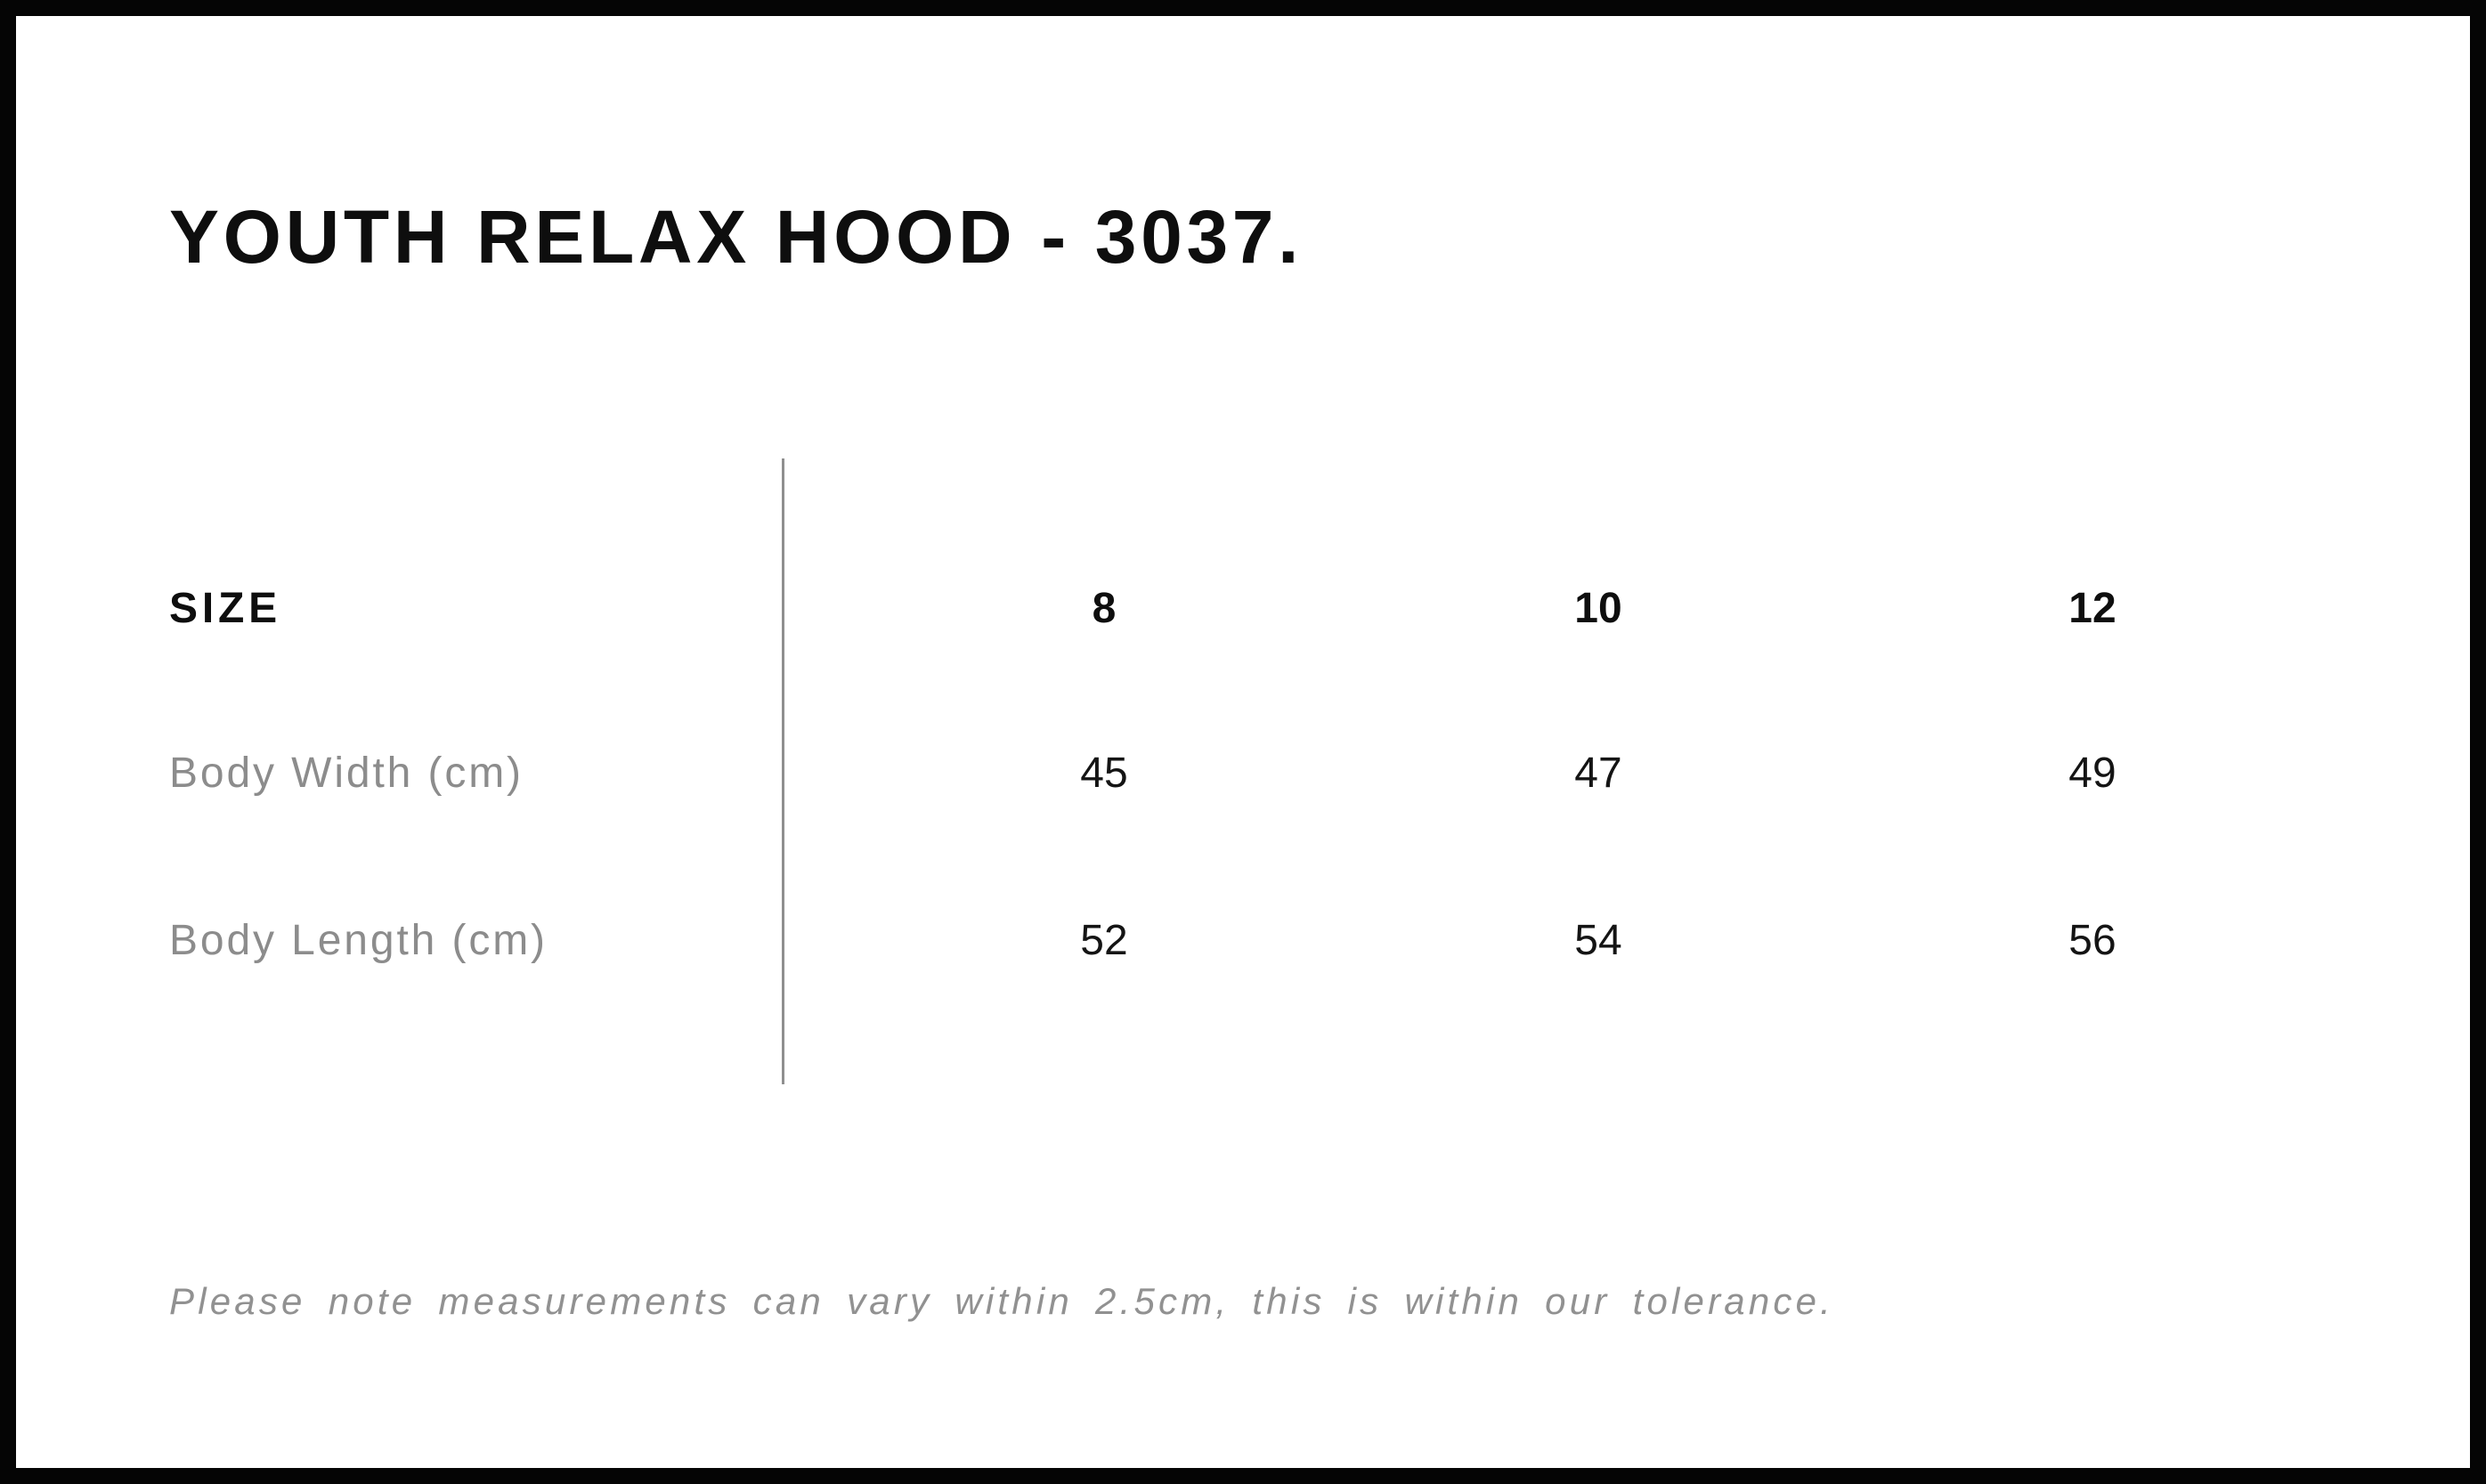 This screenshot has width=2486, height=1484. What do you see at coordinates (1243, 608) in the screenshot?
I see `size-header-row: SIZE 8 10 12` at bounding box center [1243, 608].